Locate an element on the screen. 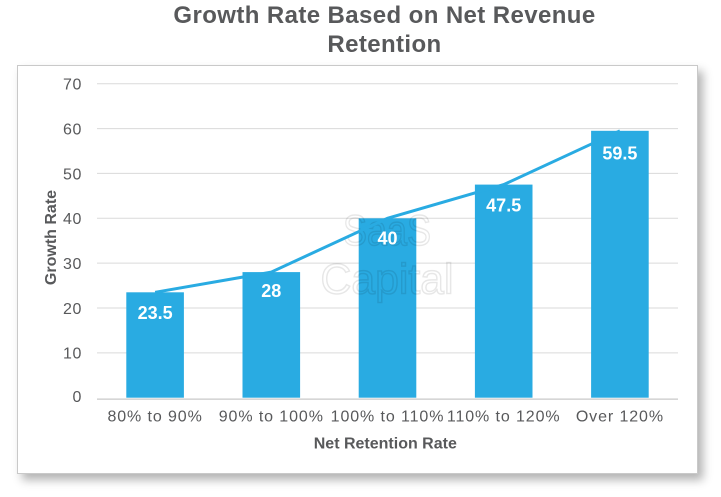  svg-text: 90% to 100% is located at coordinates (271, 417).